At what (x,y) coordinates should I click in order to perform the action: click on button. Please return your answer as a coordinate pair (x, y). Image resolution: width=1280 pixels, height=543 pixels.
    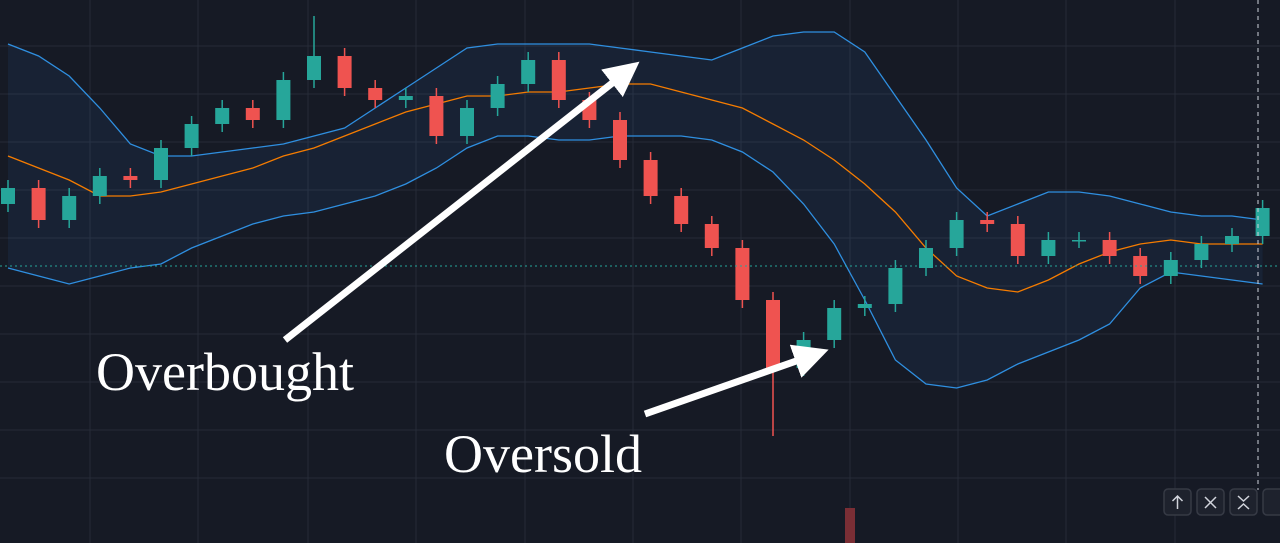
    Looking at the image, I should click on (1271, 502).